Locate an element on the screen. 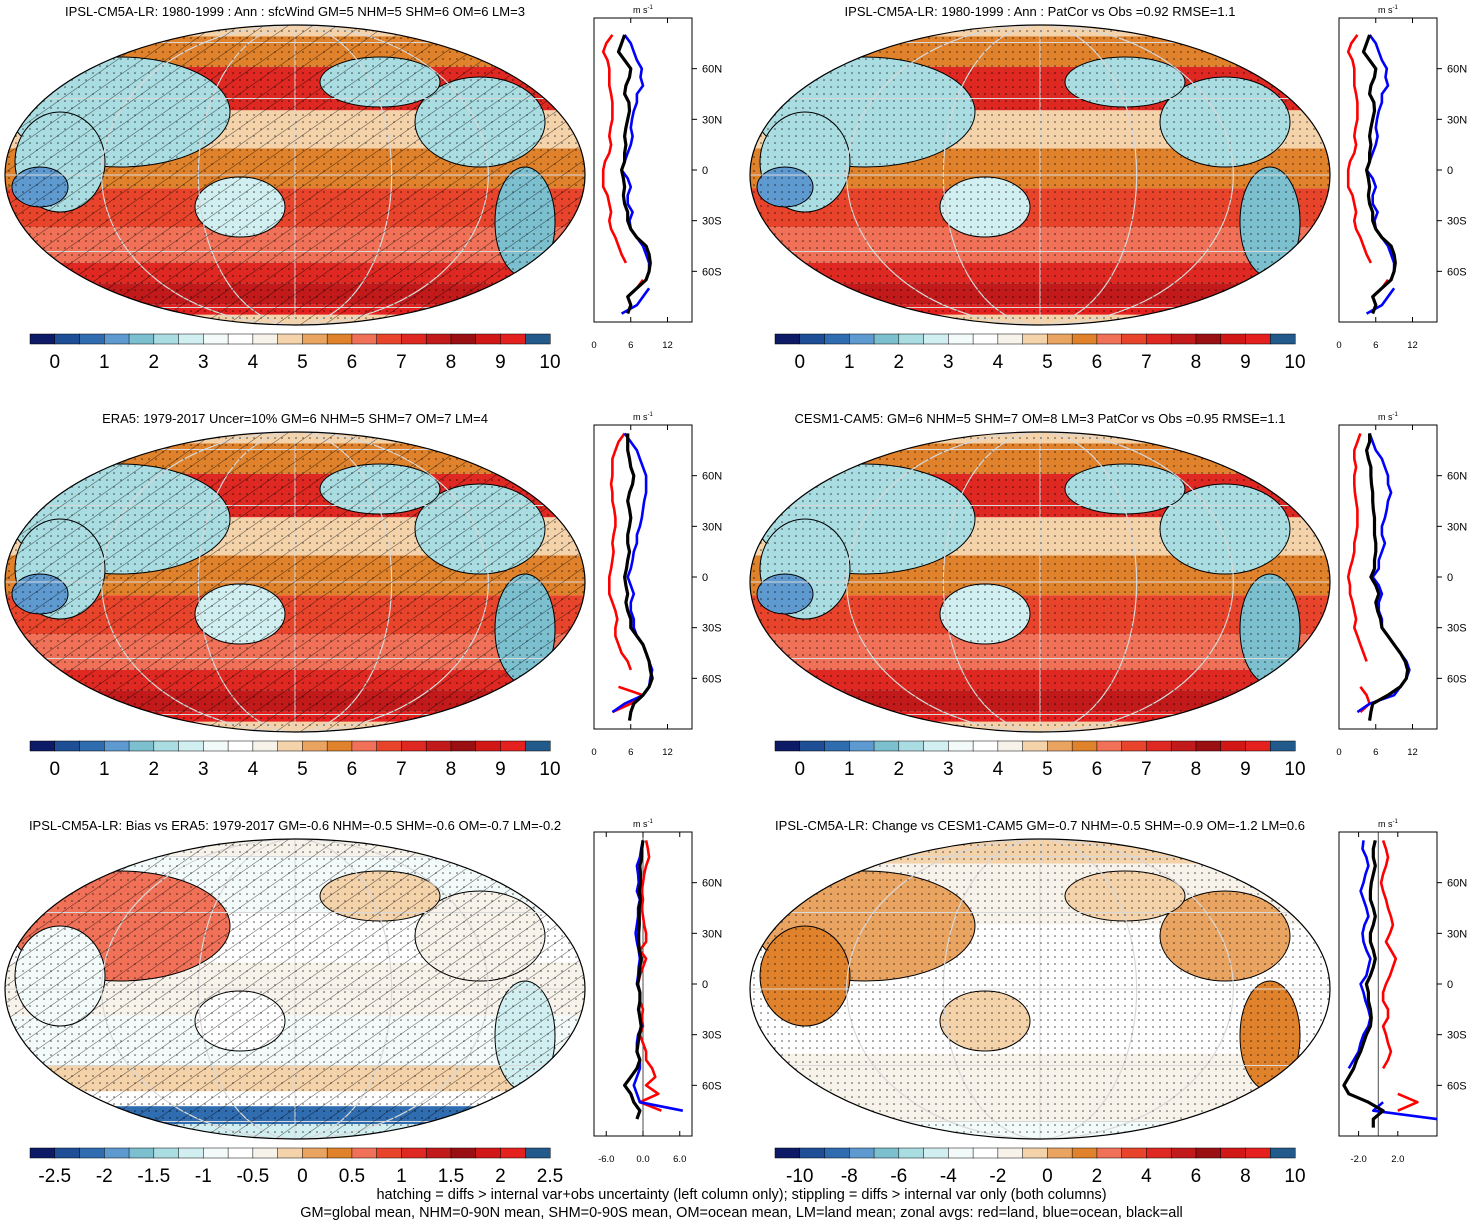 The width and height of the screenshot is (1483, 1222). zonal-xtick-label: 6.0 is located at coordinates (679, 1159).